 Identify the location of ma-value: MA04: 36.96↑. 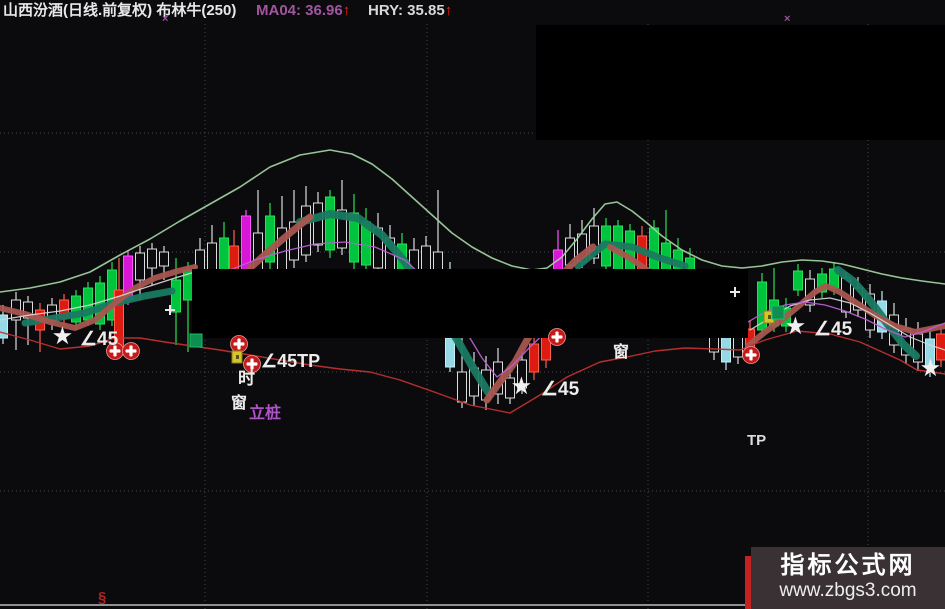
(303, 11).